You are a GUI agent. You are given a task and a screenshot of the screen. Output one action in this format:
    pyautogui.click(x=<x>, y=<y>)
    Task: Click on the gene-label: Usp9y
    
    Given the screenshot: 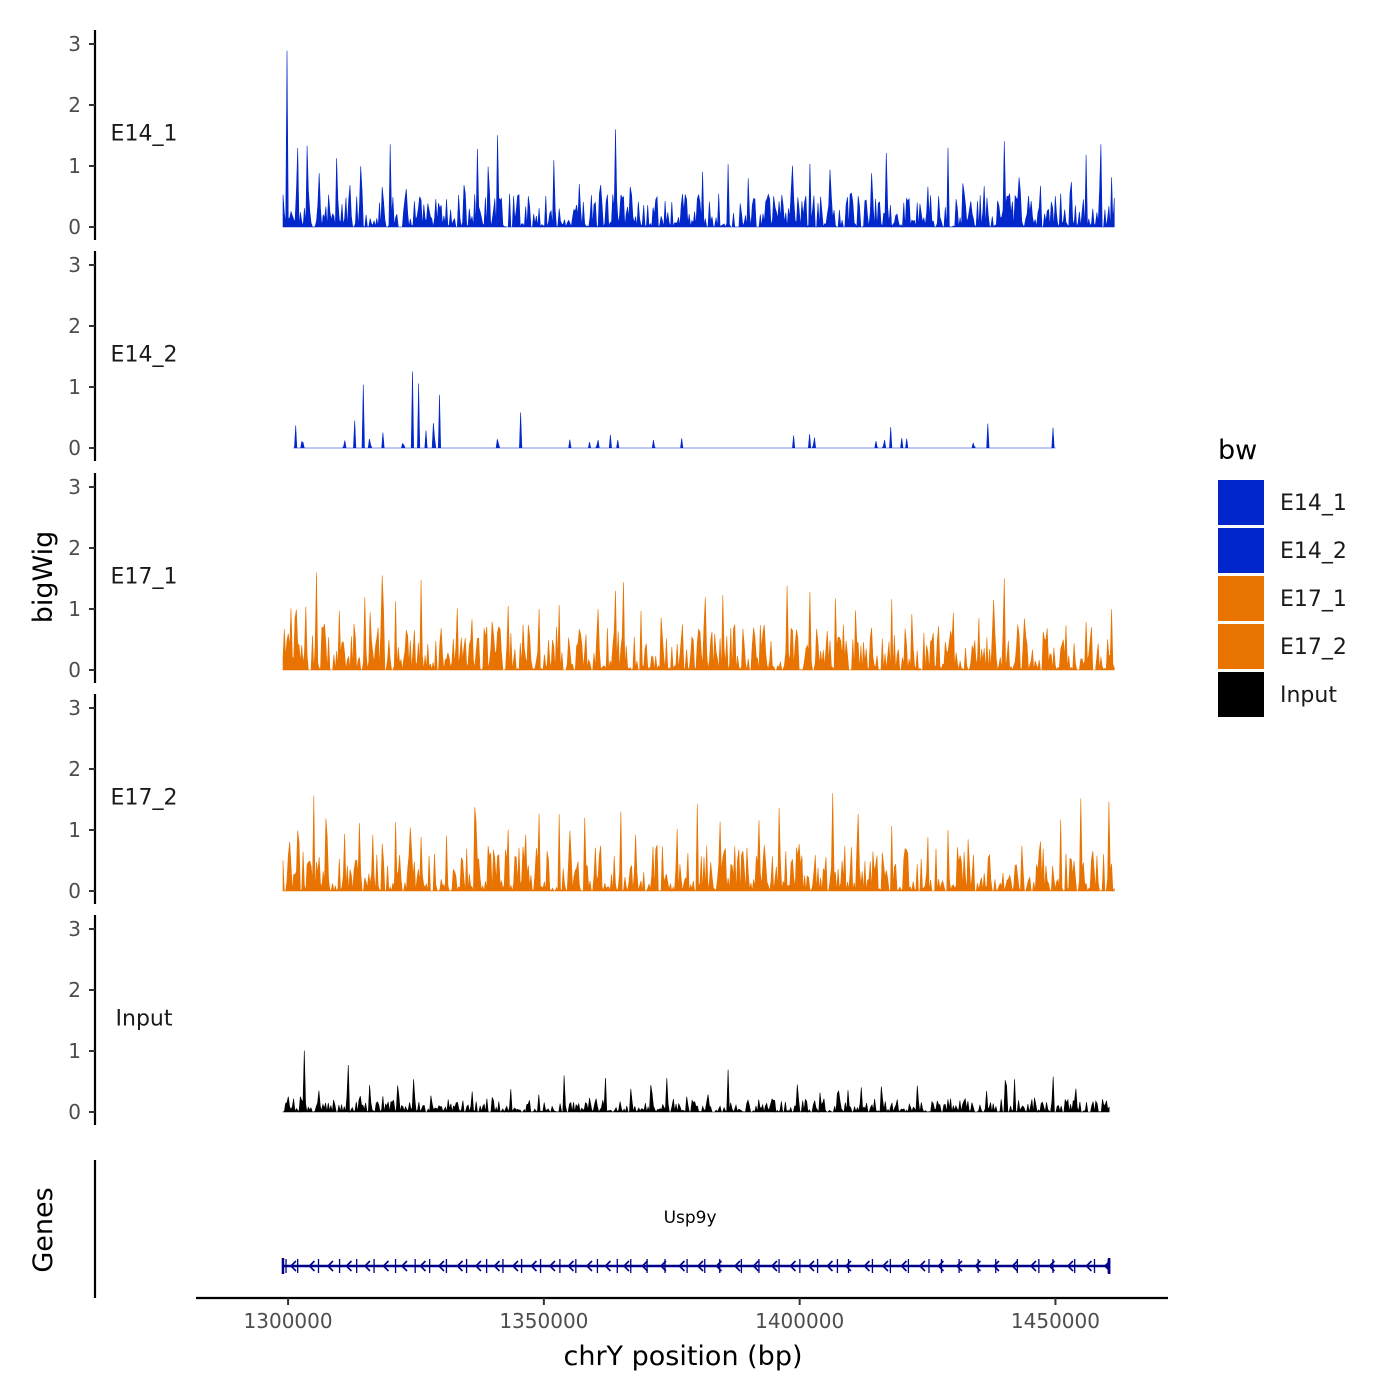 What is the action you would take?
    pyautogui.click(x=690, y=1218)
    